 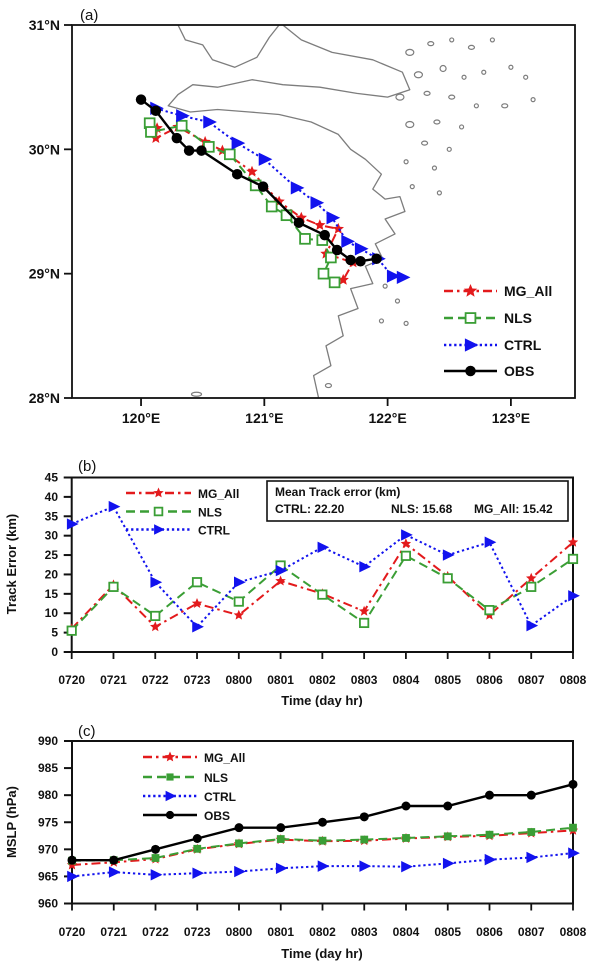 I want to click on panel-b-label: (b), so click(x=87, y=466).